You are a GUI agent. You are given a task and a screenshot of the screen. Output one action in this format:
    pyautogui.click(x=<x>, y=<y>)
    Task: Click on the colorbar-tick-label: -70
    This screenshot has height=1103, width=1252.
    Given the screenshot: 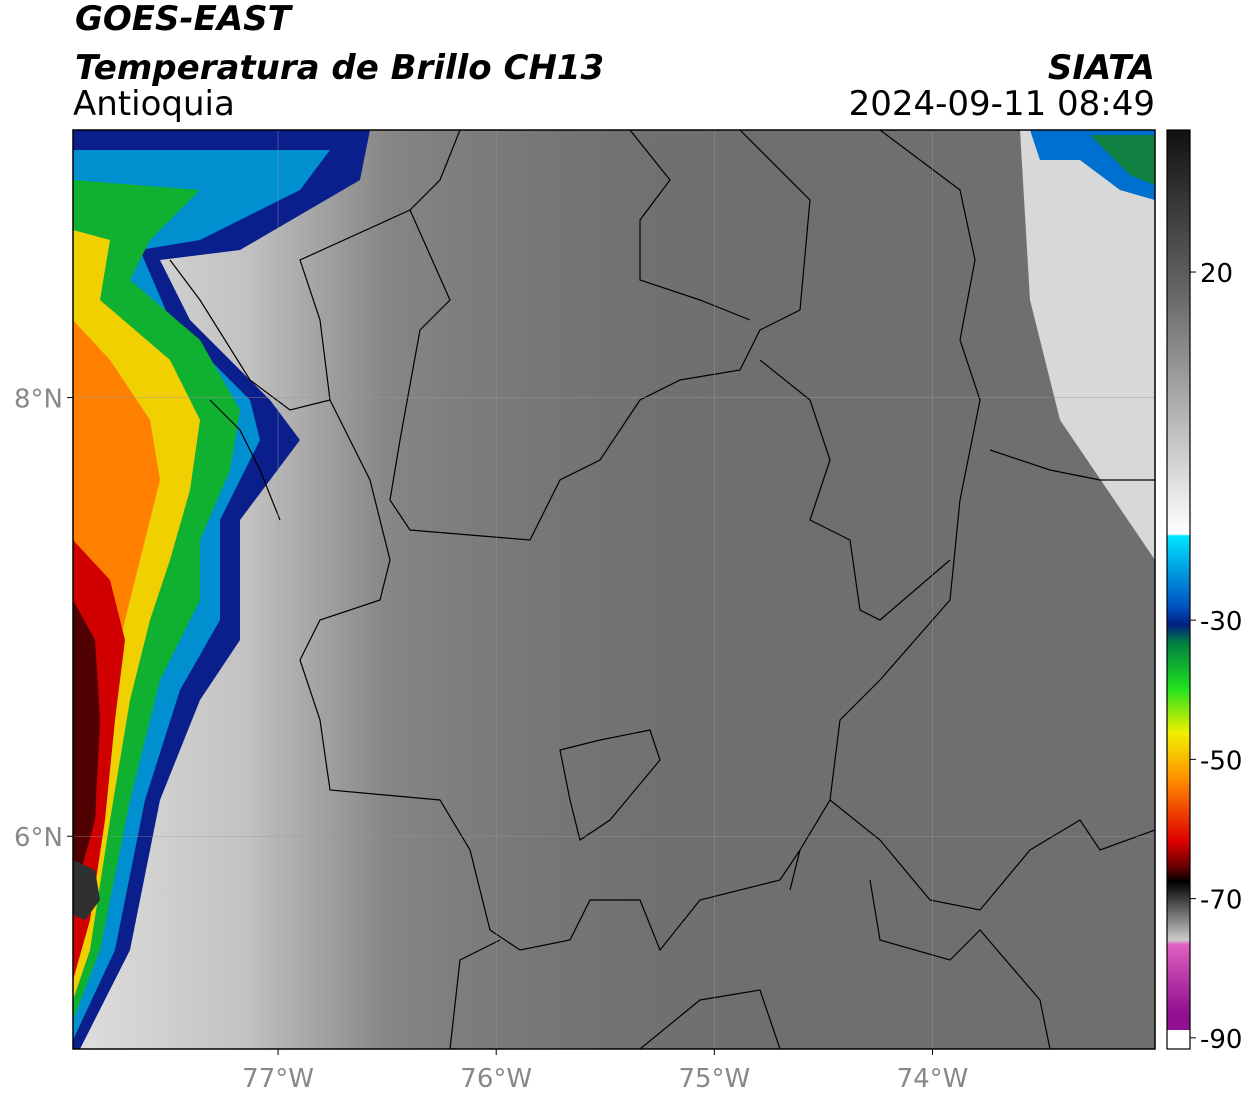 What is the action you would take?
    pyautogui.click(x=1221, y=901)
    